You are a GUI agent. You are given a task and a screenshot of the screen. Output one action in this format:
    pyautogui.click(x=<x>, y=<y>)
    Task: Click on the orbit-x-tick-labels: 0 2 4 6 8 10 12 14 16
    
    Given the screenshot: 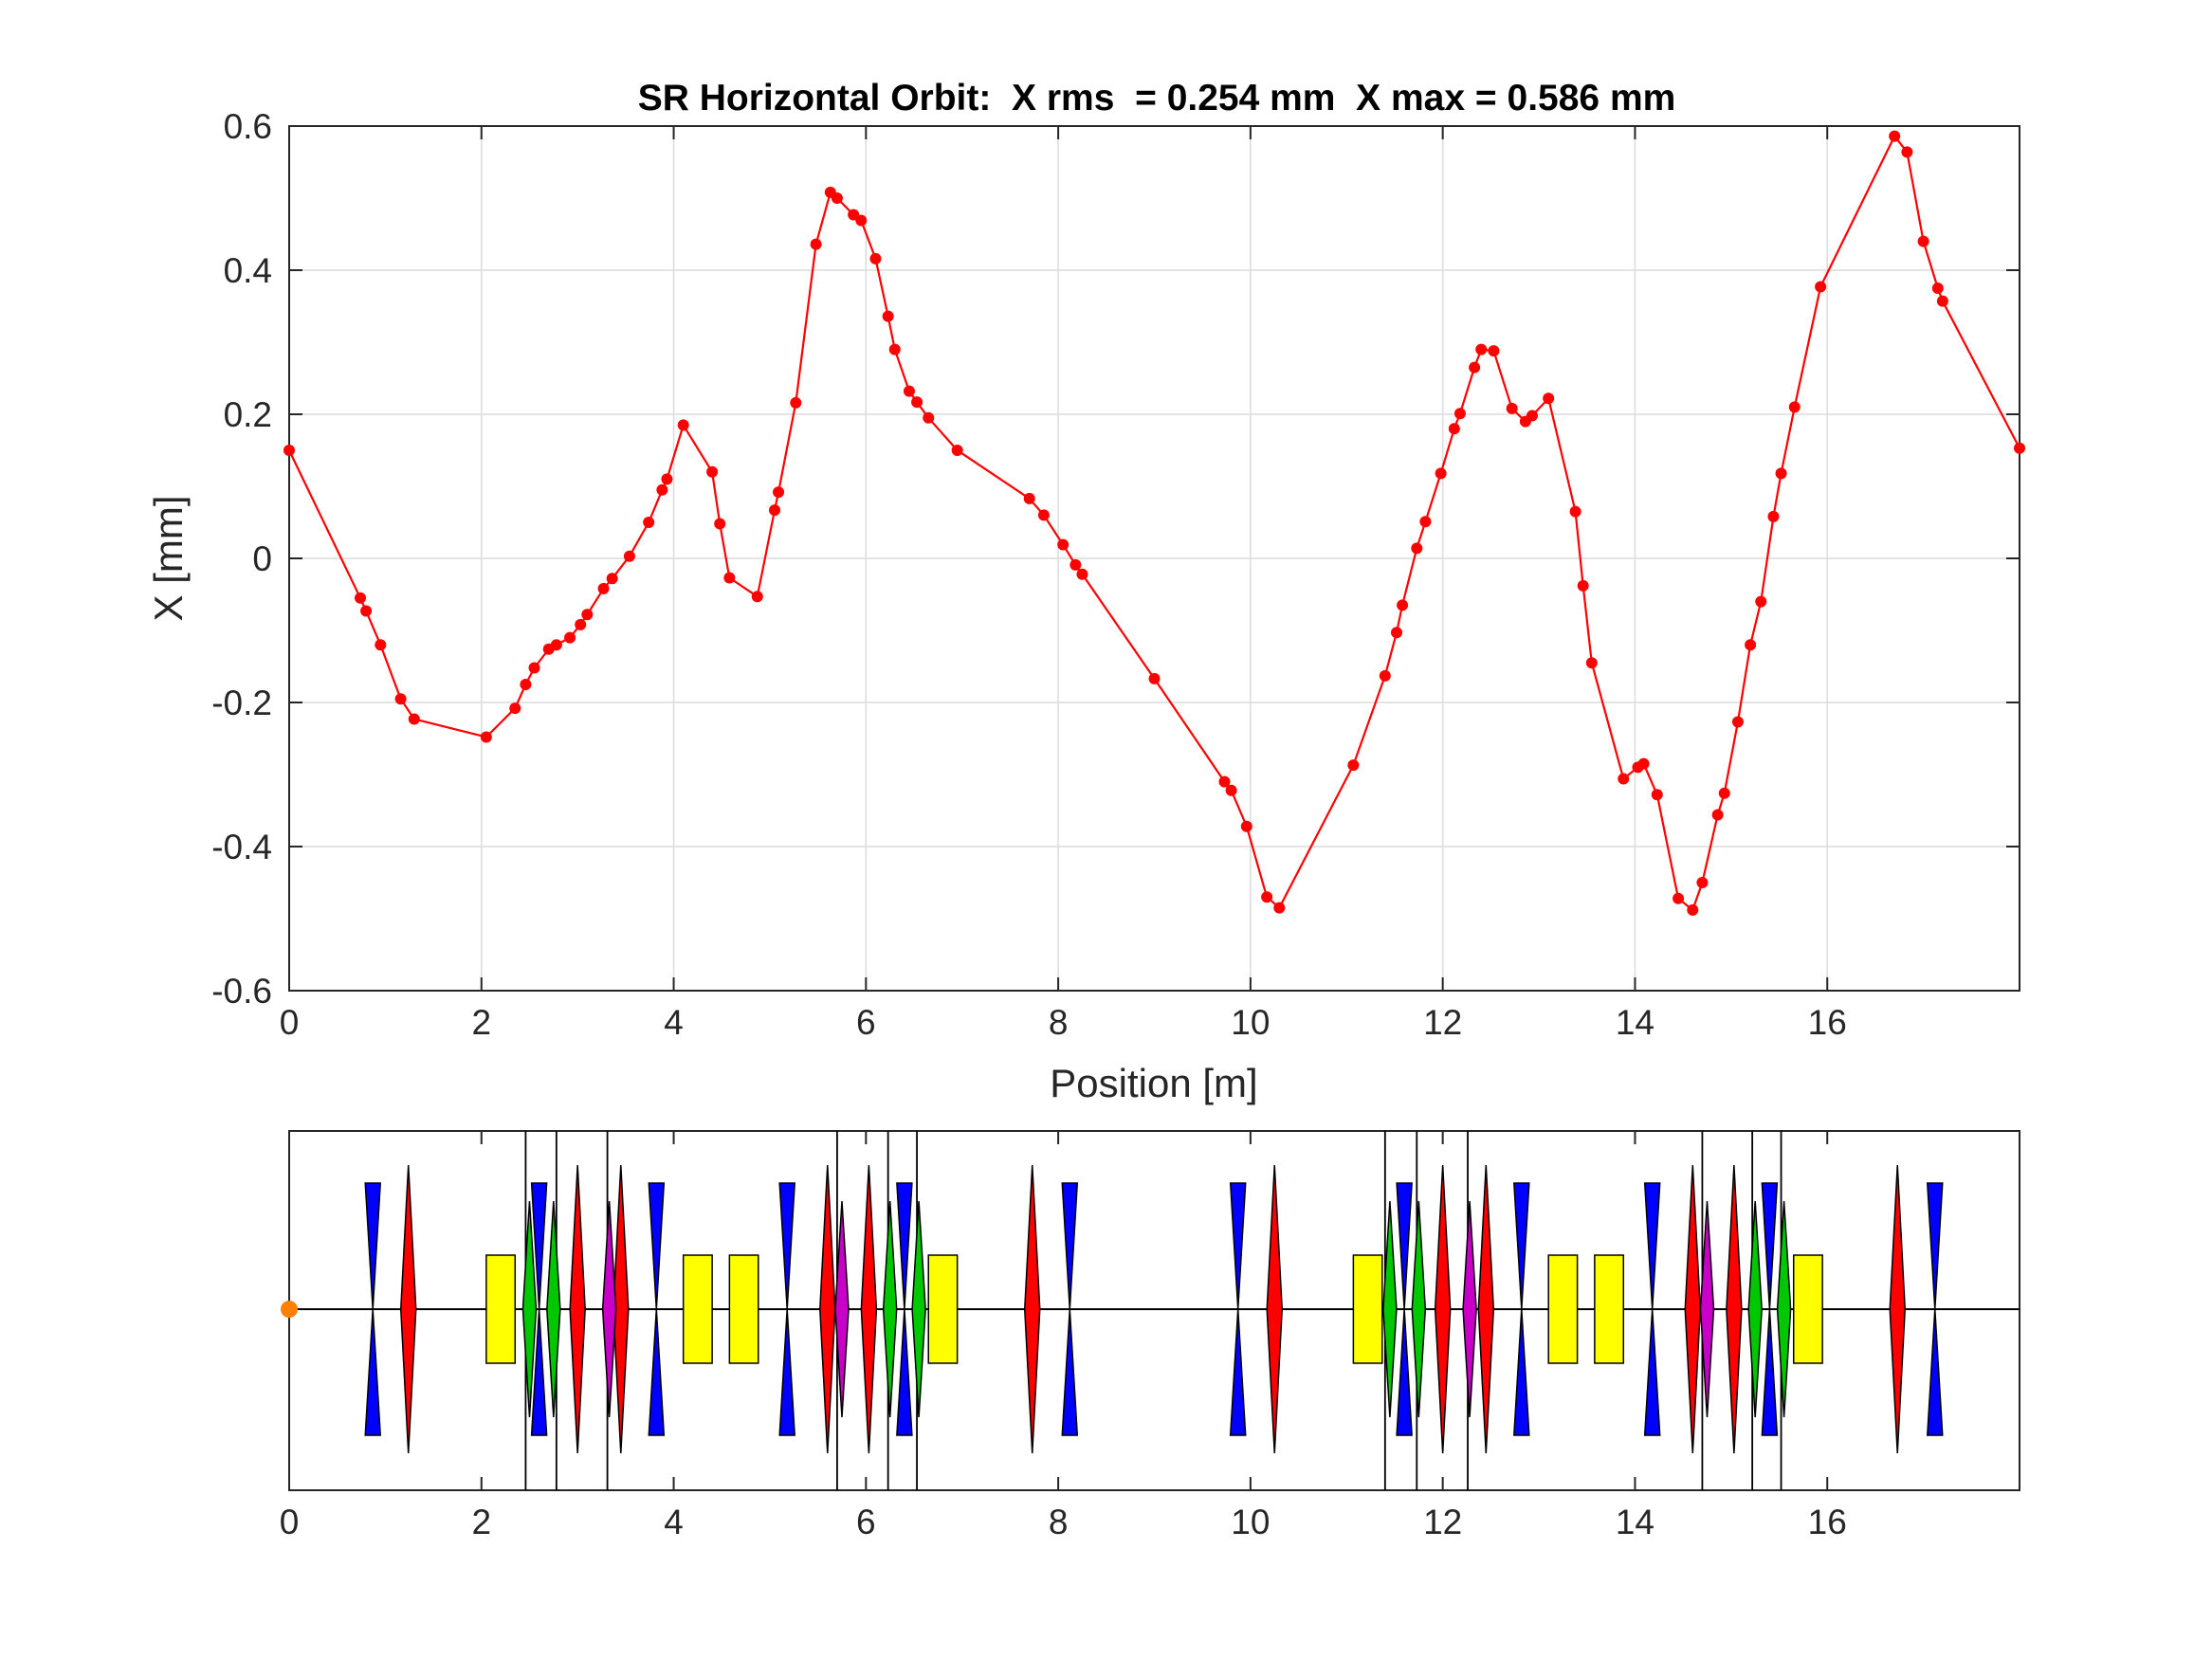 What is the action you would take?
    pyautogui.click(x=1063, y=1022)
    